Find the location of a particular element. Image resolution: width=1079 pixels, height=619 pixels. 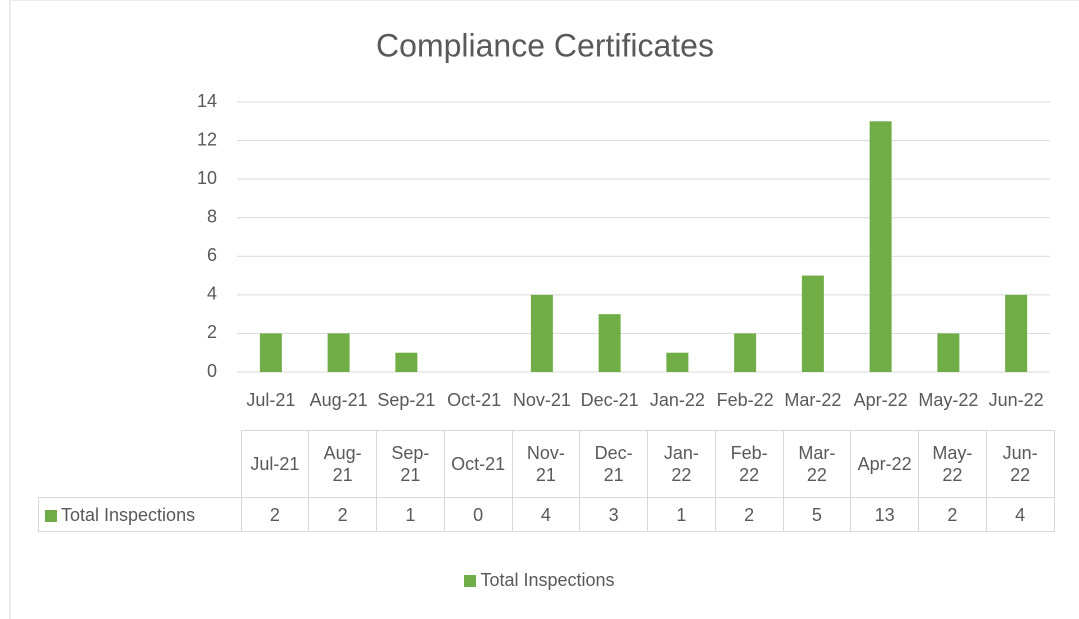

x-tick-label: Aug-21 is located at coordinates (339, 400).